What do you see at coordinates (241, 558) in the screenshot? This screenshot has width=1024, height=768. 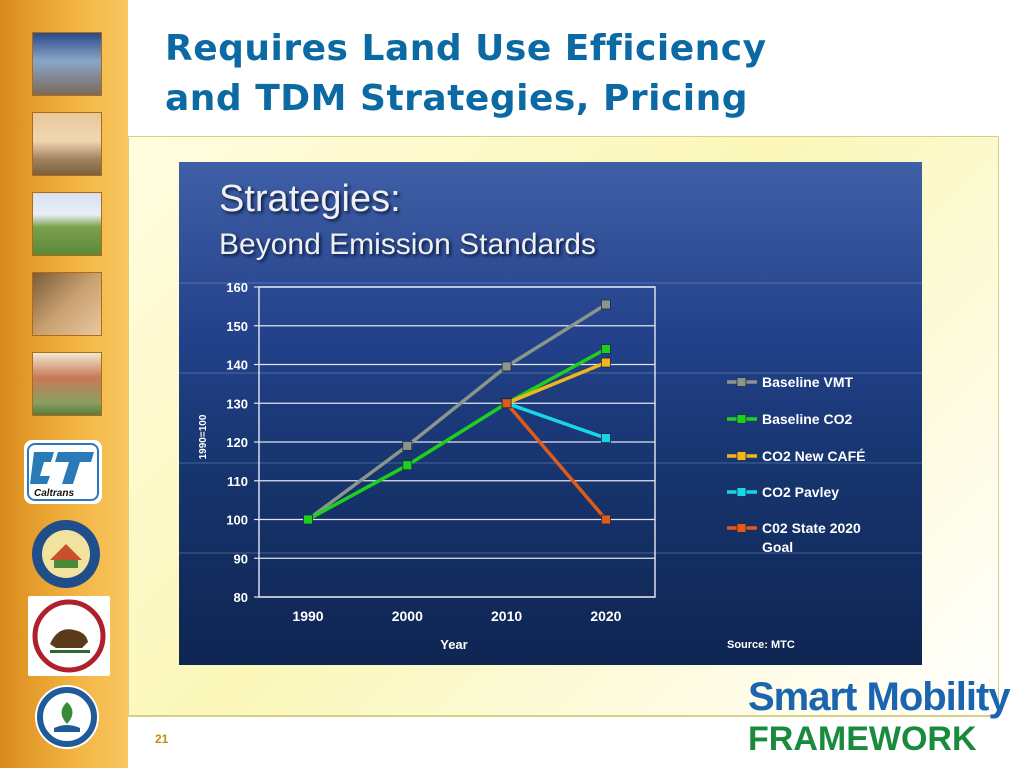 I see `y-tick-label: 90` at bounding box center [241, 558].